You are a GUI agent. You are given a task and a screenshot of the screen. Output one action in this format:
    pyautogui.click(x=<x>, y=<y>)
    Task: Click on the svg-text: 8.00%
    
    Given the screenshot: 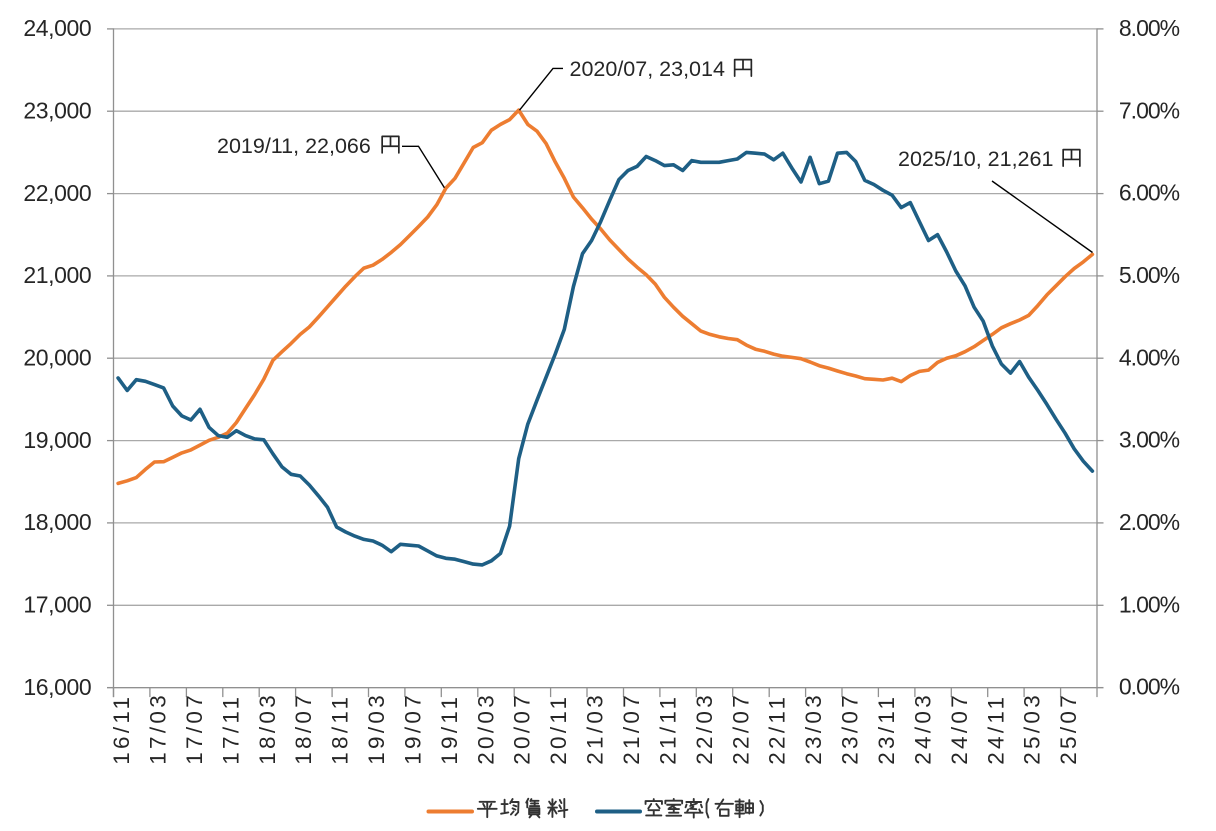 What is the action you would take?
    pyautogui.click(x=1149, y=28)
    